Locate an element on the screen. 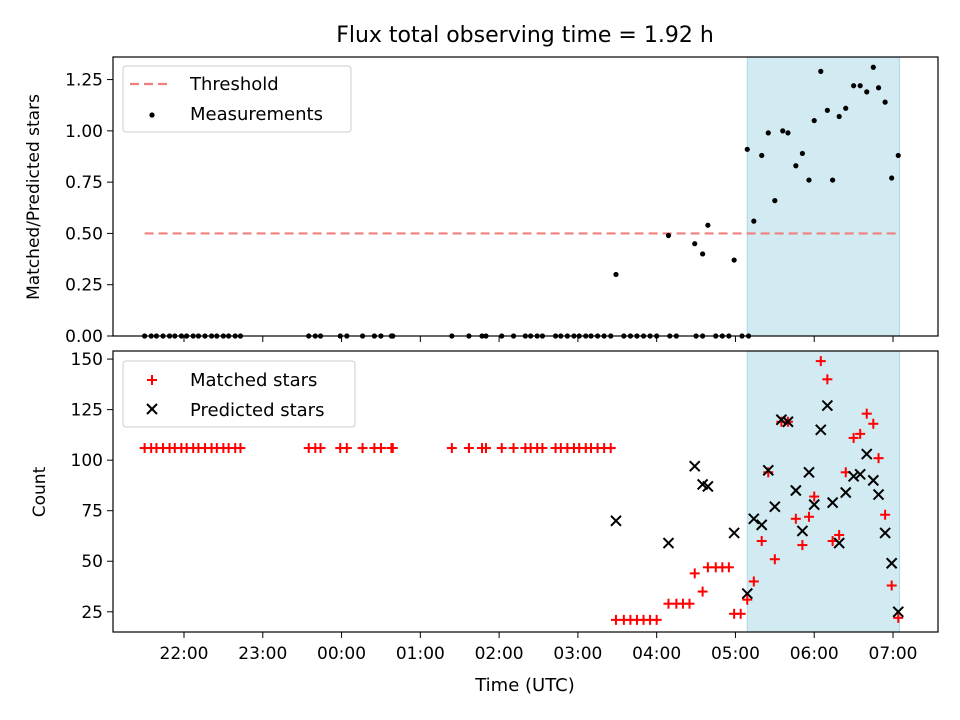 The height and width of the screenshot is (720, 960). y-tick-label: 100 is located at coordinates (87, 461).